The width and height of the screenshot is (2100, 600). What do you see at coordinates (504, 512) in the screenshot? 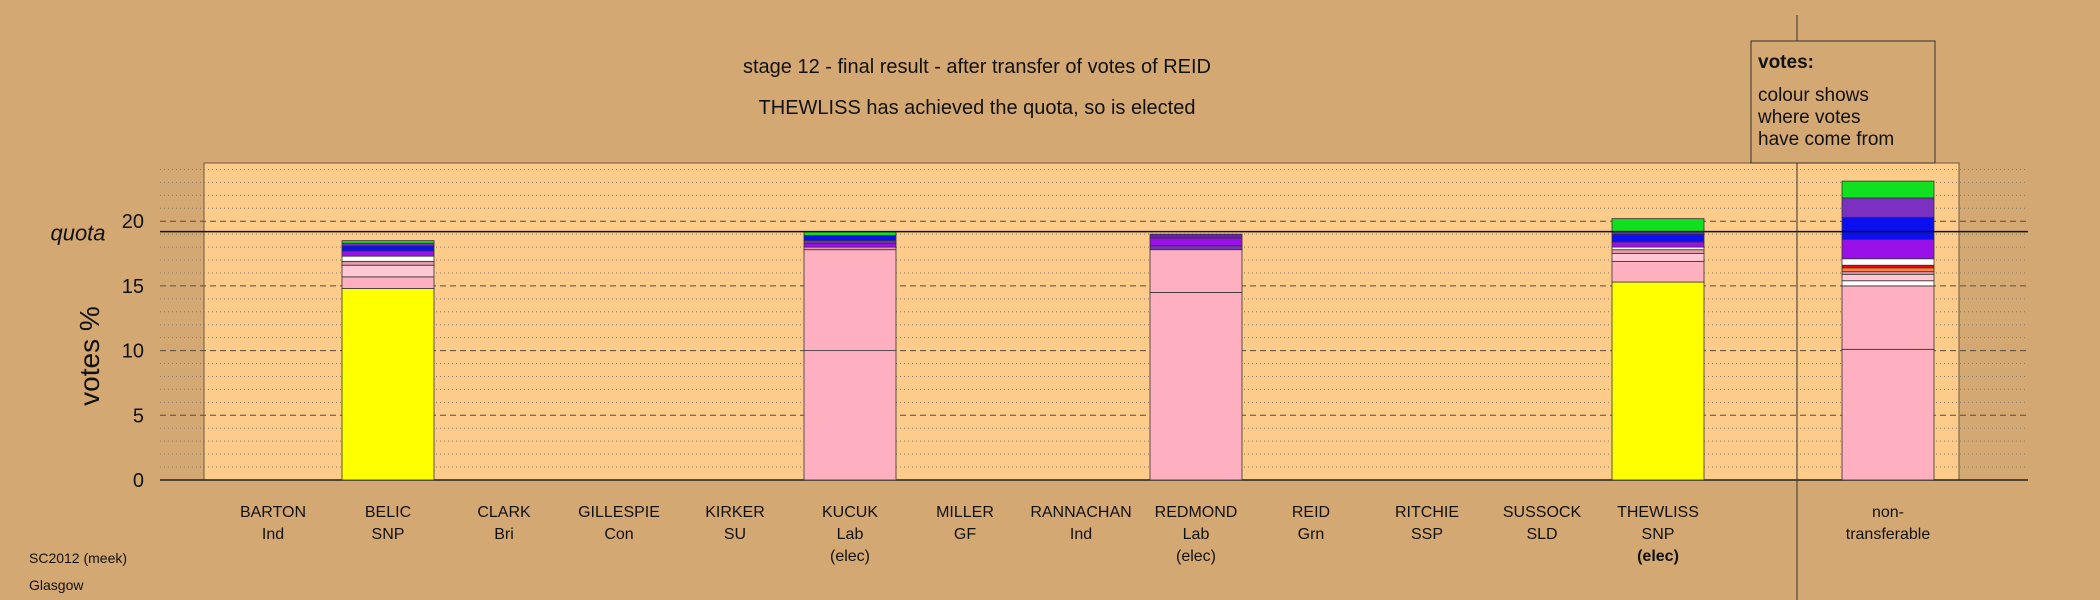
I see `candidate-name: CLARK` at bounding box center [504, 512].